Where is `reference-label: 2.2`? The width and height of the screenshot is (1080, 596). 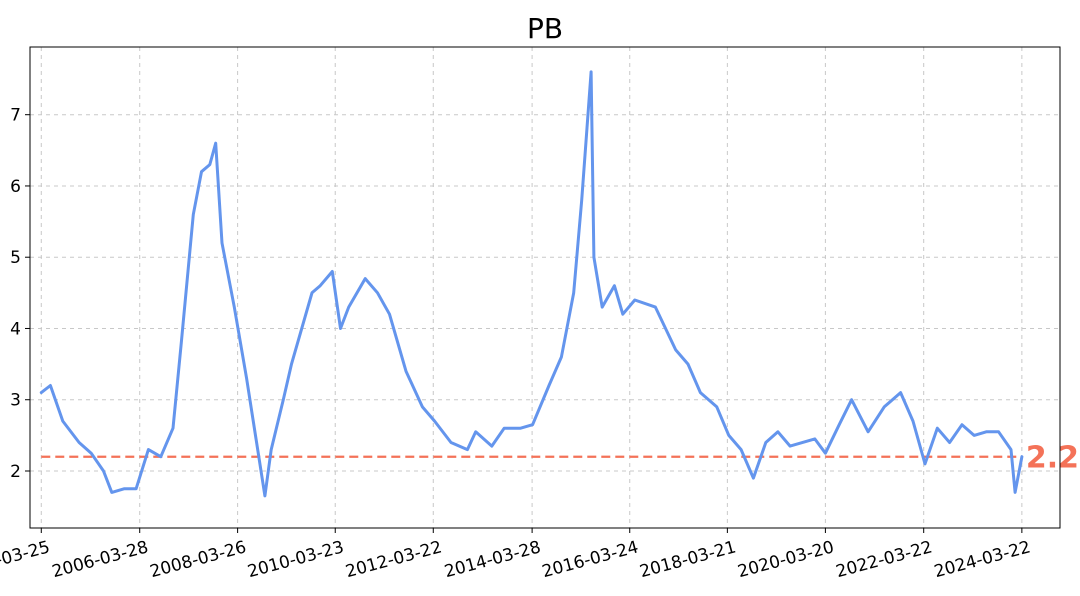 reference-label: 2.2 is located at coordinates (1052, 458).